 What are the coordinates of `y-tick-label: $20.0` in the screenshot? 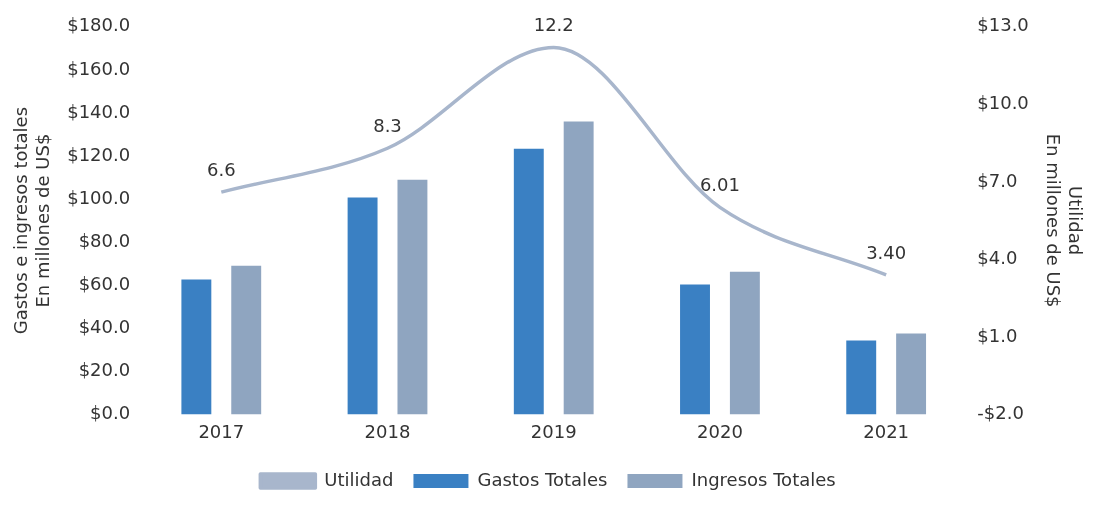 It's located at (104, 370).